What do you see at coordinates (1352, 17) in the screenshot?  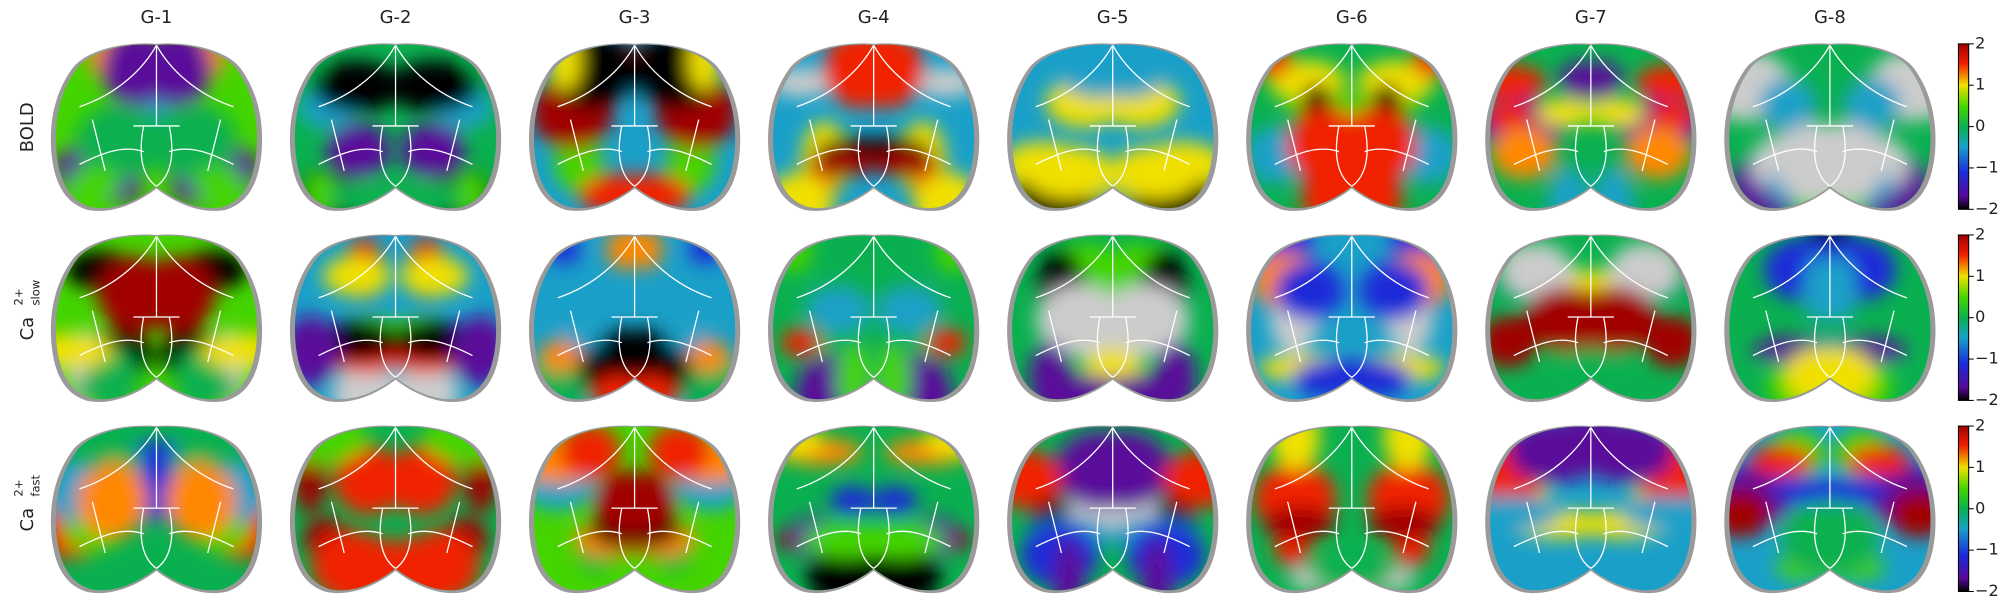 I see `column-title: G-6` at bounding box center [1352, 17].